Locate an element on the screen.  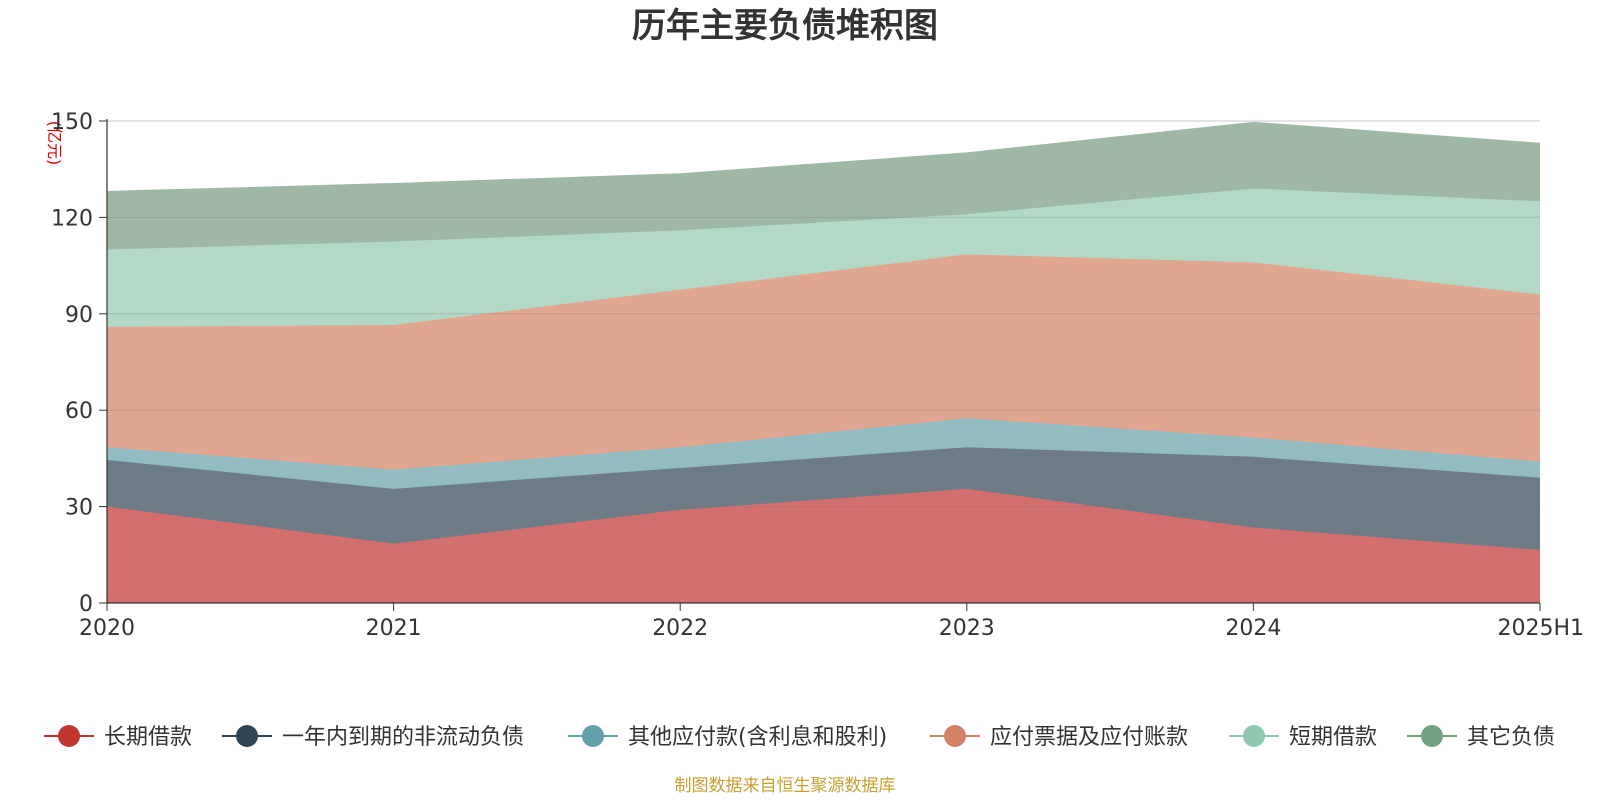
legend-item-1: 一年内到期的非流动负债 is located at coordinates (373, 737).